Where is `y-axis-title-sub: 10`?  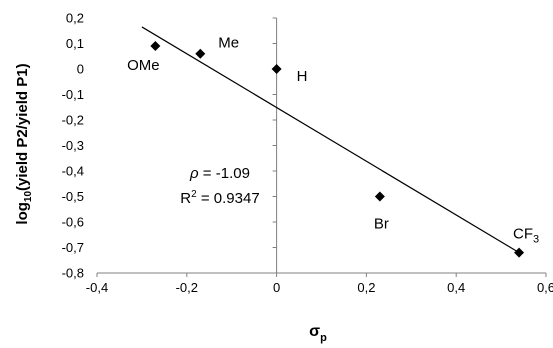 y-axis-title-sub: 10 is located at coordinates (28, 197).